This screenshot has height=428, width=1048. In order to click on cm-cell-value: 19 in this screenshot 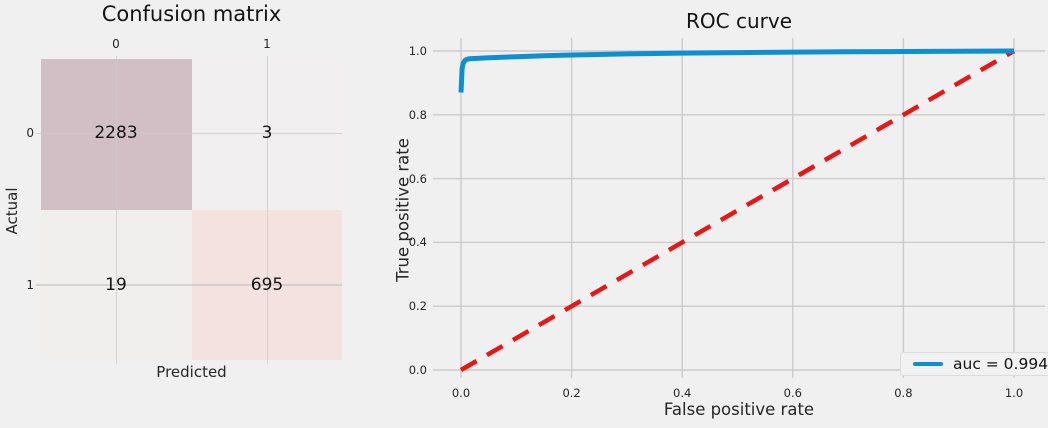, I will do `click(116, 285)`.